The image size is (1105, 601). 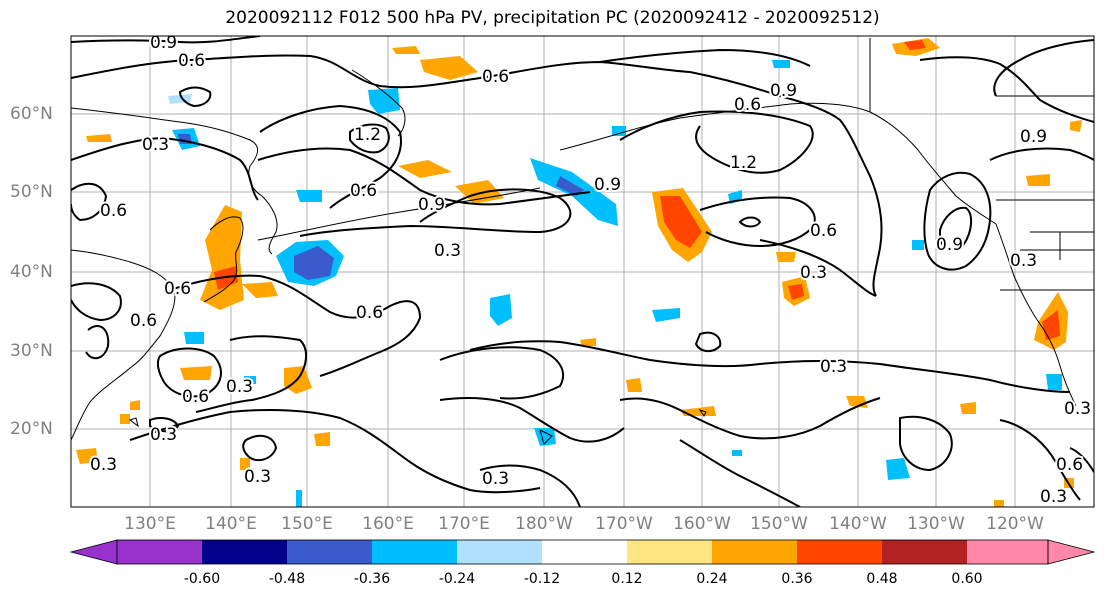 I want to click on colorbar-tick-label: -0.48, so click(x=287, y=579).